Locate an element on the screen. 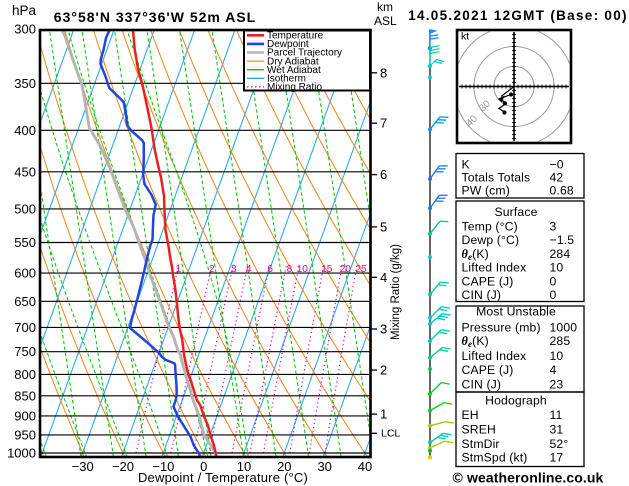  svg-text: Wet Adiabat is located at coordinates (294, 70).